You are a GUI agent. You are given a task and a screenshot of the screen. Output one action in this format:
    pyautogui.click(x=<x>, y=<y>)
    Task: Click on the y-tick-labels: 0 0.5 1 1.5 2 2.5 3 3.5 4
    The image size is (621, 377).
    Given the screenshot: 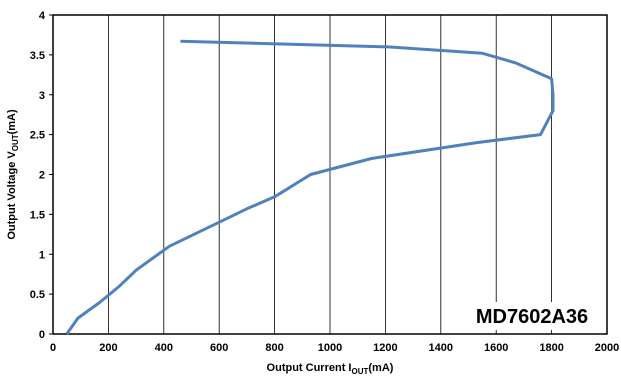 What is the action you would take?
    pyautogui.click(x=41, y=175)
    